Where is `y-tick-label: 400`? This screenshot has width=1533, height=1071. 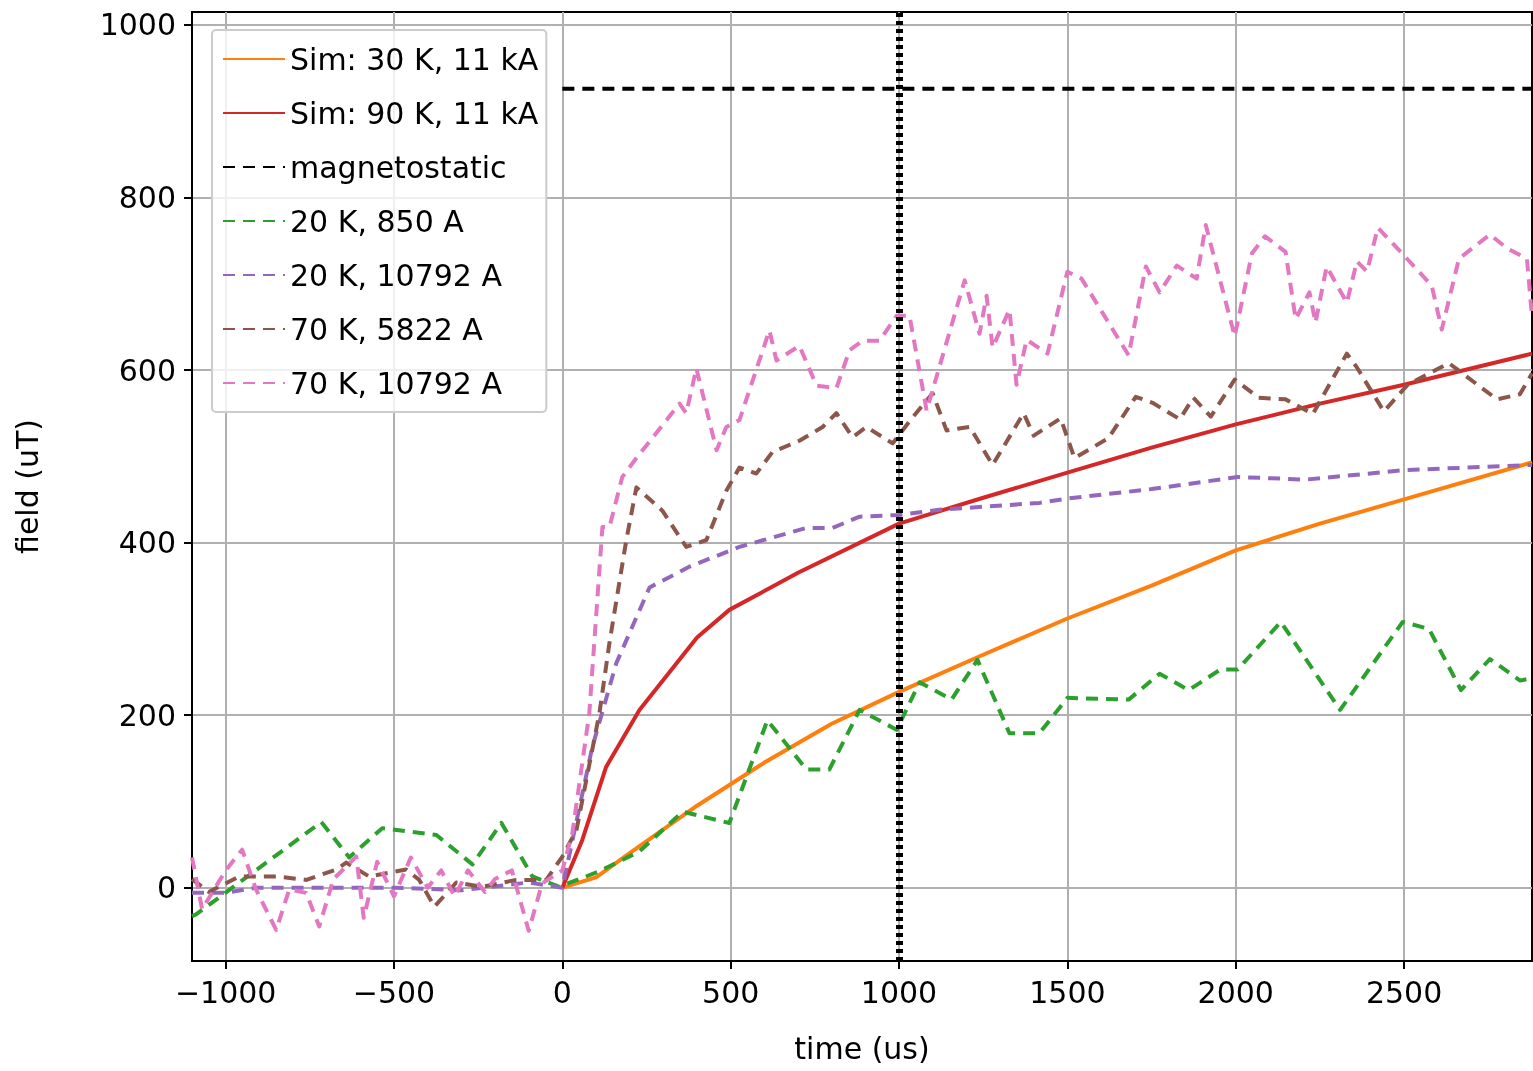
y-tick-label: 400 is located at coordinates (147, 543).